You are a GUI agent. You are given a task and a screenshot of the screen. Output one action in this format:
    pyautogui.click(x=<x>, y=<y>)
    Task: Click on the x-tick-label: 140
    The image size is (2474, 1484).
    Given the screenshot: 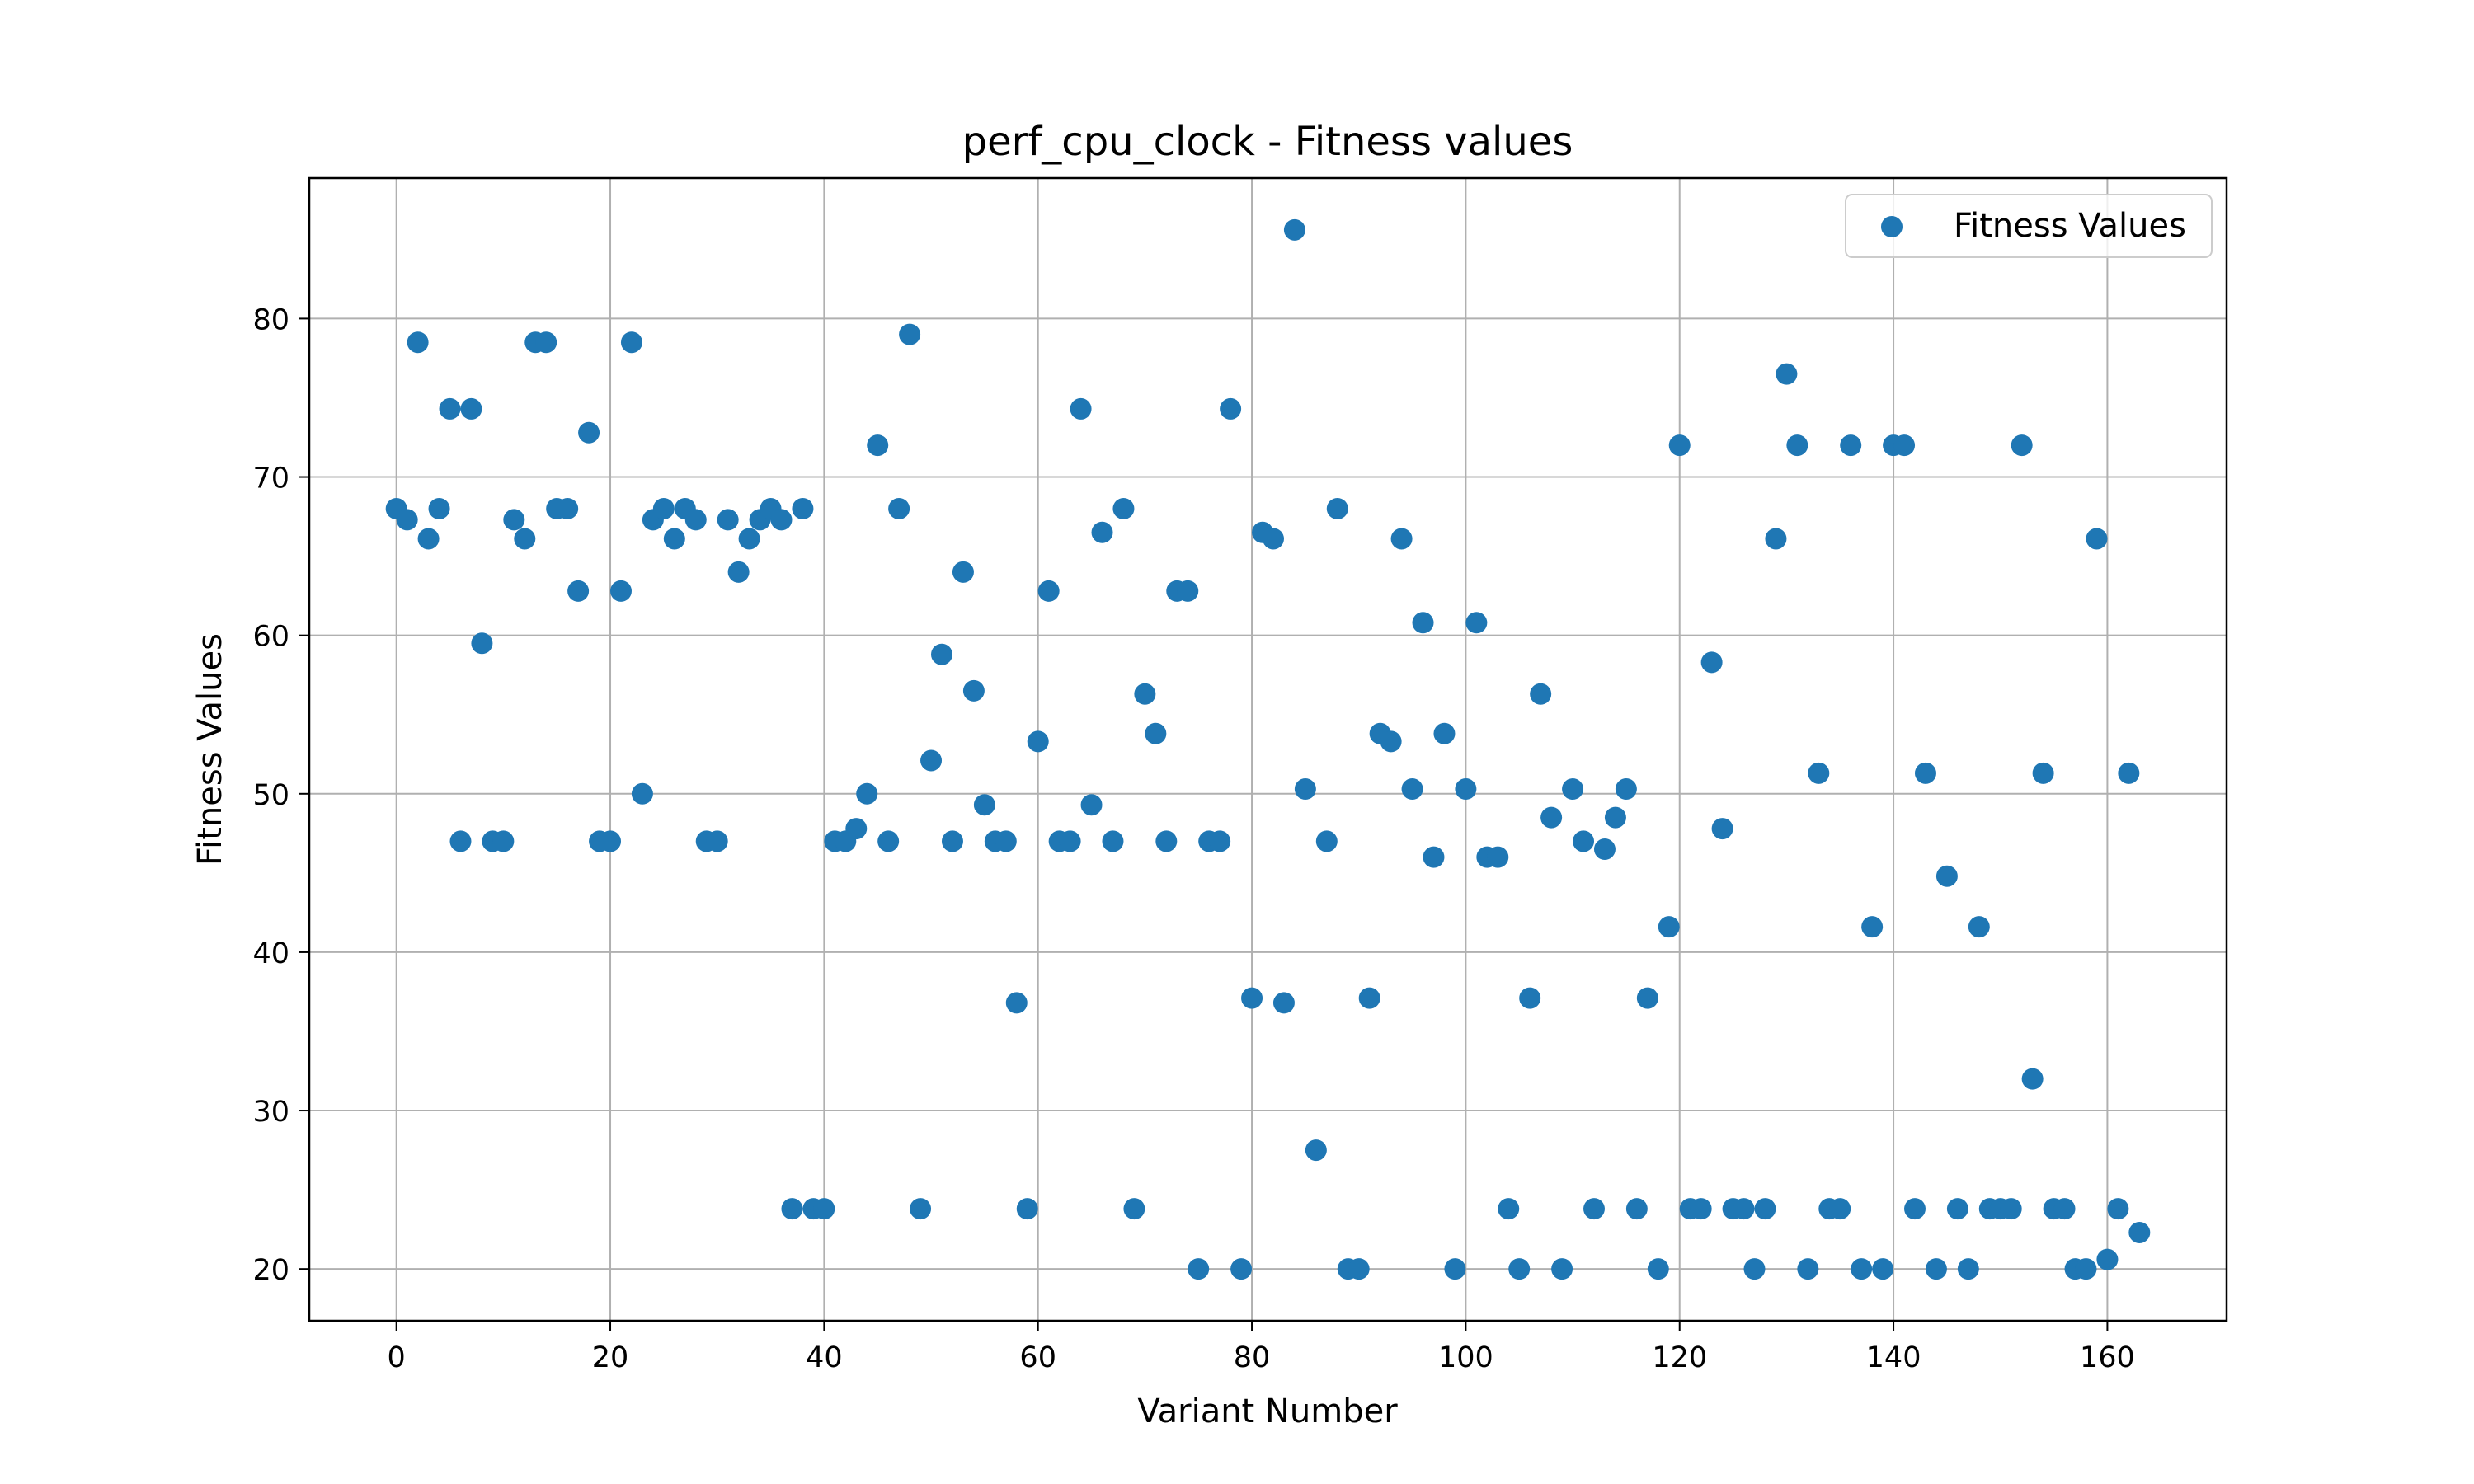 What is the action you would take?
    pyautogui.click(x=1893, y=1357)
    